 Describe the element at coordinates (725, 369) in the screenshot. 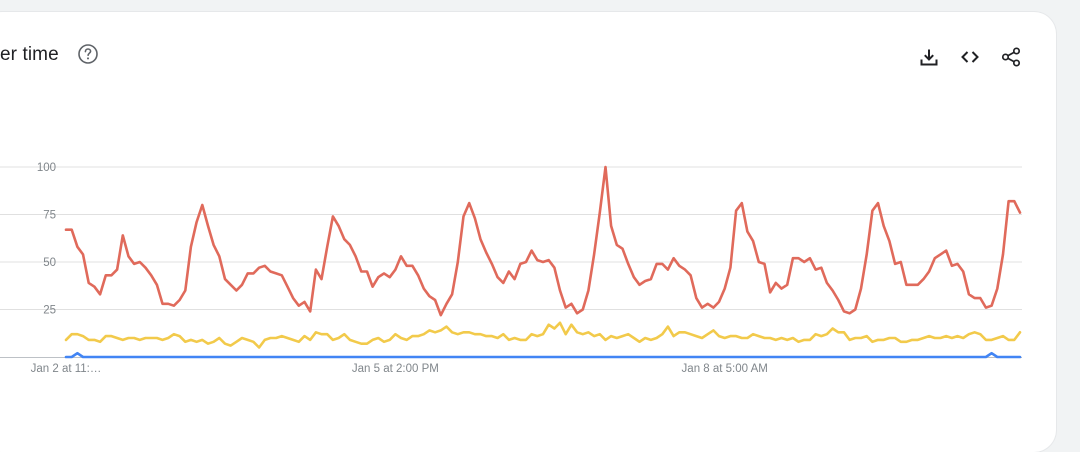

I see `x-tick-label: Jan 8 at 5:00 AM` at that location.